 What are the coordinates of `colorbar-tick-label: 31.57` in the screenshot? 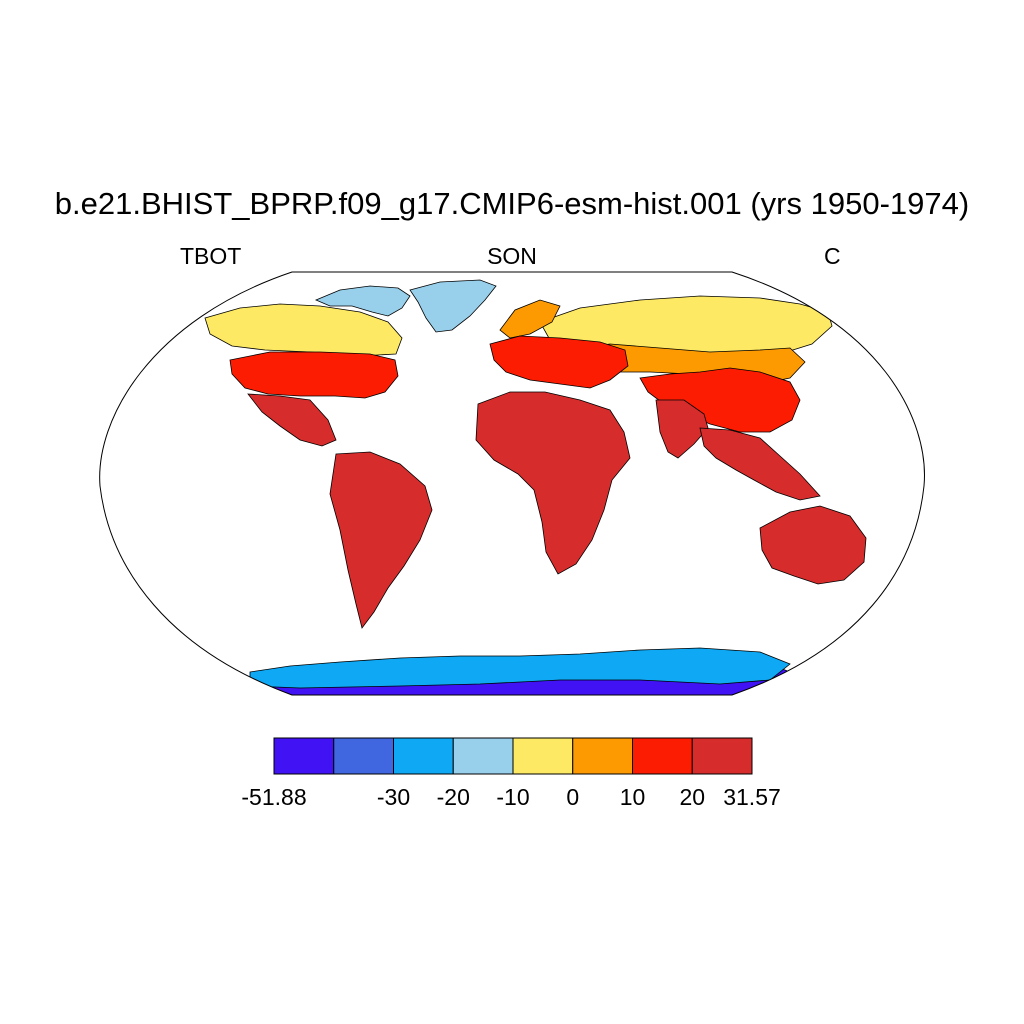 It's located at (752, 797).